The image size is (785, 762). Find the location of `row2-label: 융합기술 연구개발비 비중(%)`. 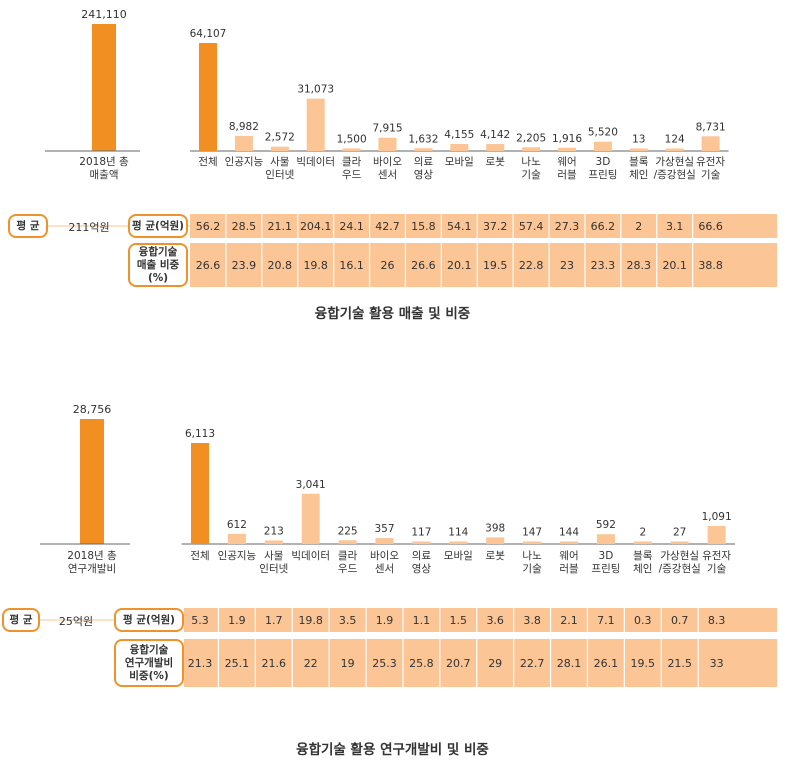

row2-label: 융합기술 연구개발비 비중(%) is located at coordinates (149, 663).